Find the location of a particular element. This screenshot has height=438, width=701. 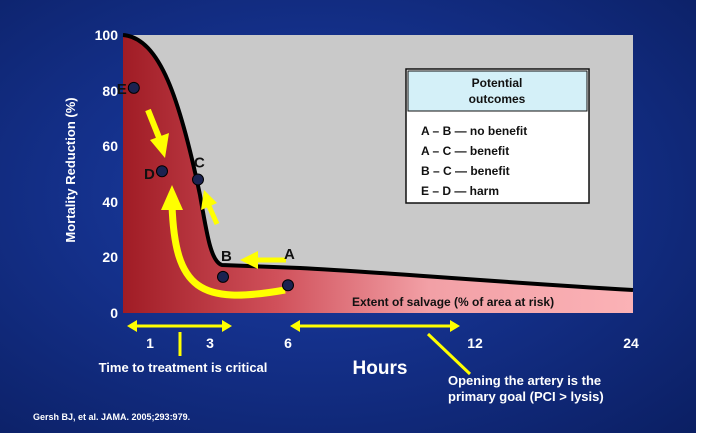

arrow-e-to-d is located at coordinates (157, 133).